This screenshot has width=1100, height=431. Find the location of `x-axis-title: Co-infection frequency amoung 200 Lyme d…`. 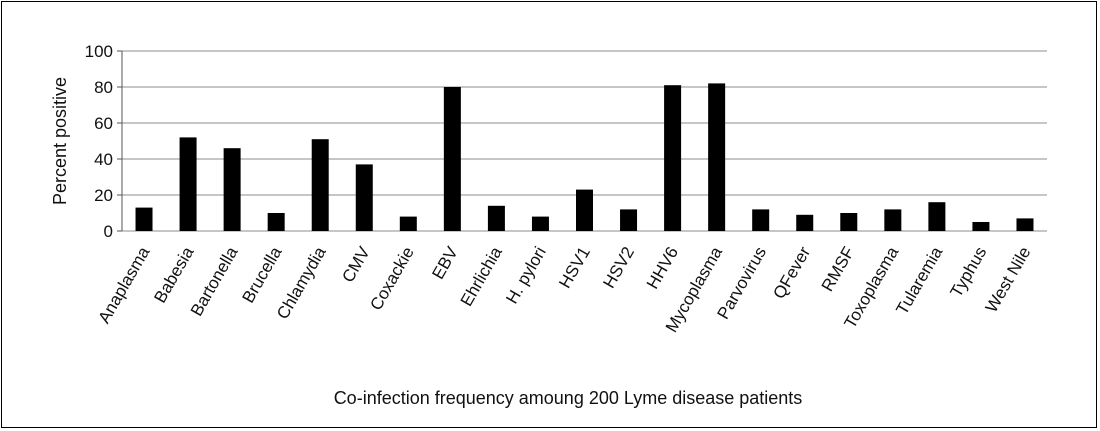

x-axis-title: Co-infection frequency amoung 200 Lyme d… is located at coordinates (568, 398).